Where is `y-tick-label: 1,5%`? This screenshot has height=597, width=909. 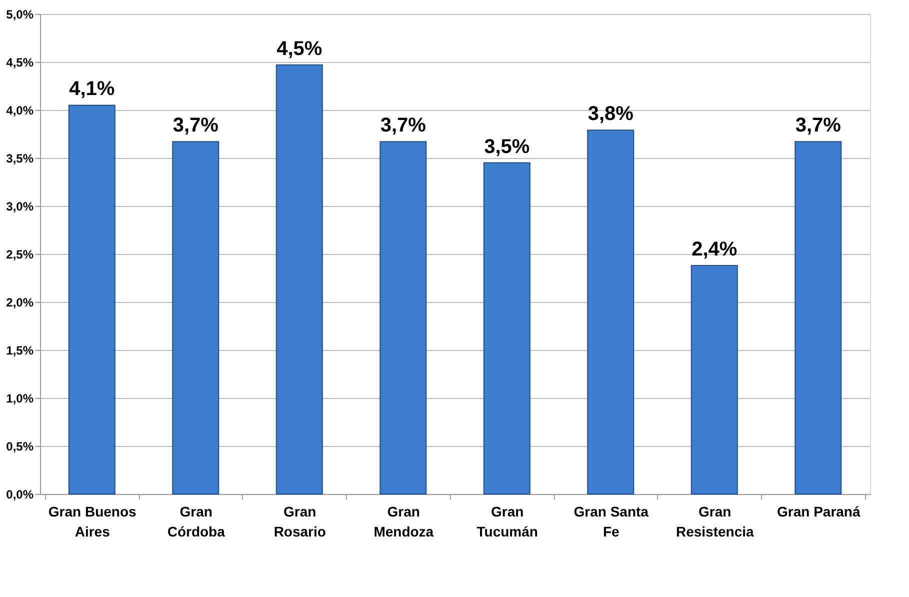
y-tick-label: 1,5% is located at coordinates (20, 351).